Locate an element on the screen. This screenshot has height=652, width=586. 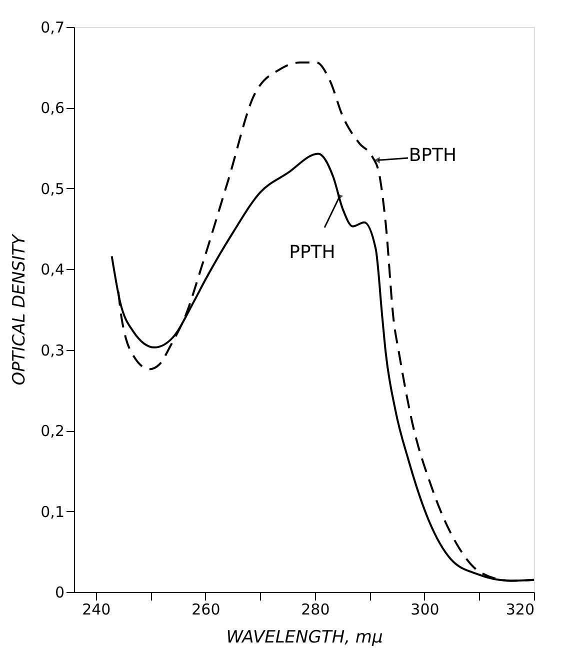
y-tick-label: 0,1 is located at coordinates (52, 511).